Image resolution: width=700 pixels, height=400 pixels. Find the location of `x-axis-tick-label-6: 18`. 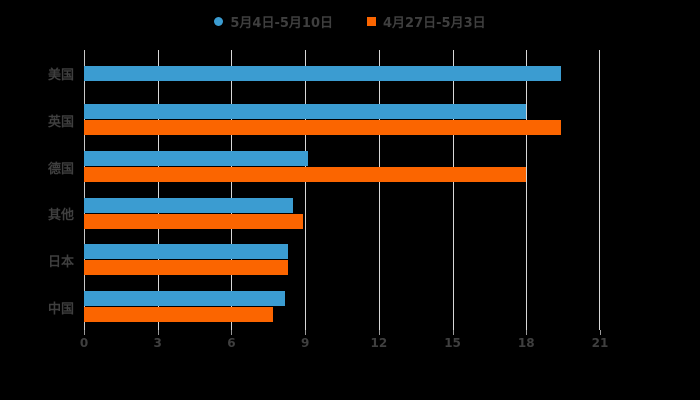

x-axis-tick-label-6: 18 is located at coordinates (526, 343).